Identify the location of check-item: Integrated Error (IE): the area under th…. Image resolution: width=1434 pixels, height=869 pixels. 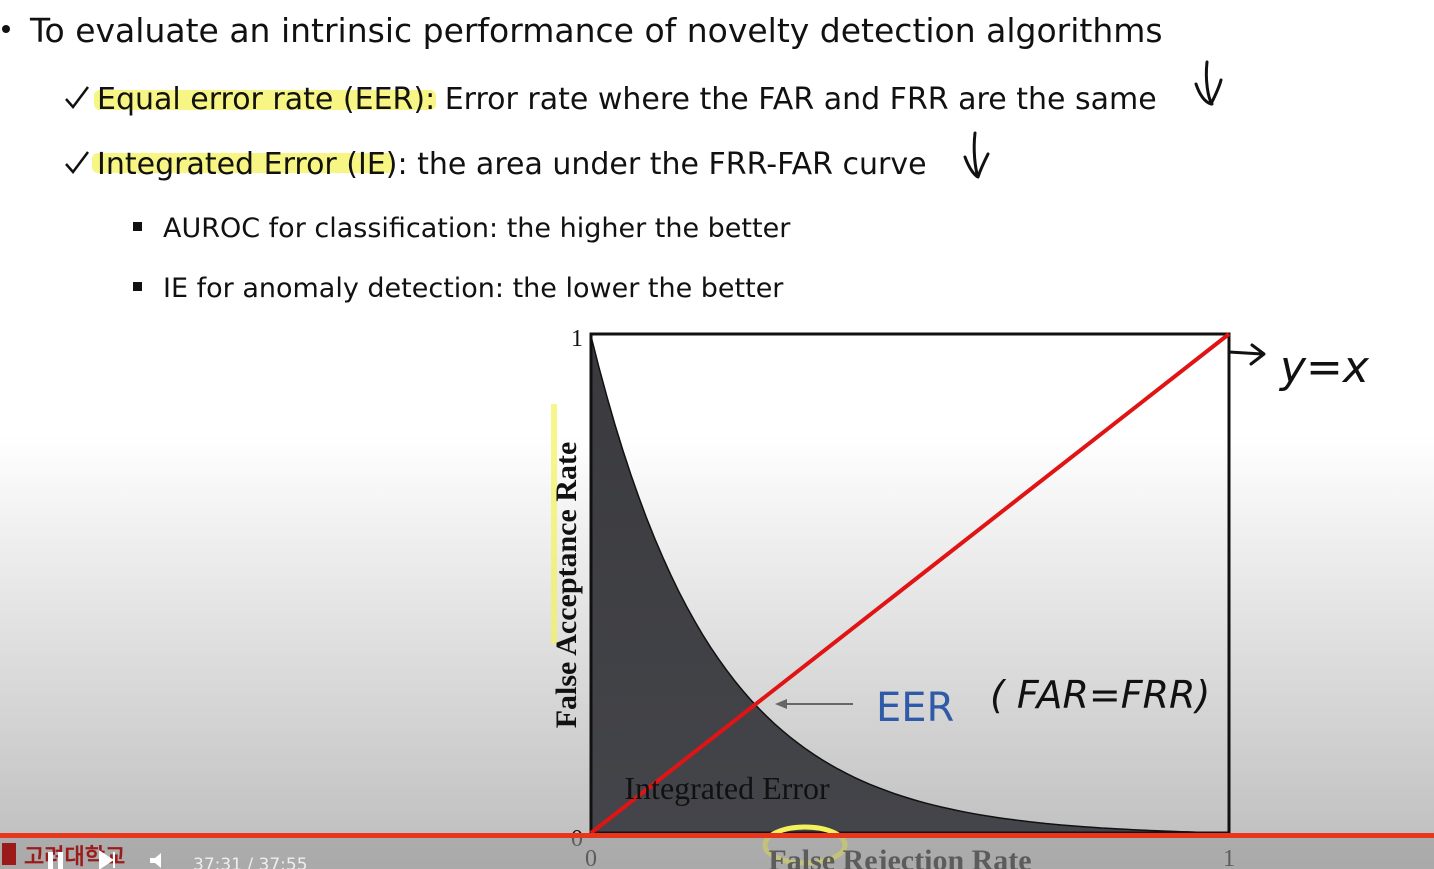
(512, 164).